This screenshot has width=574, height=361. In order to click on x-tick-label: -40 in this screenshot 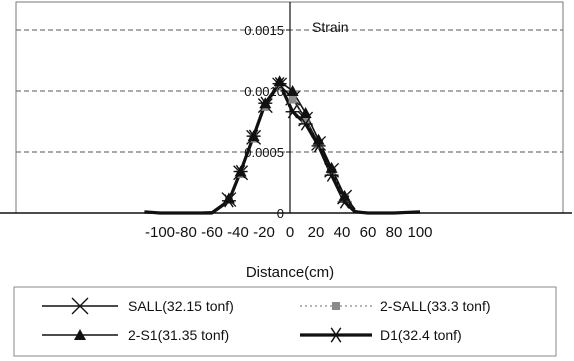, I will do `click(238, 232)`.